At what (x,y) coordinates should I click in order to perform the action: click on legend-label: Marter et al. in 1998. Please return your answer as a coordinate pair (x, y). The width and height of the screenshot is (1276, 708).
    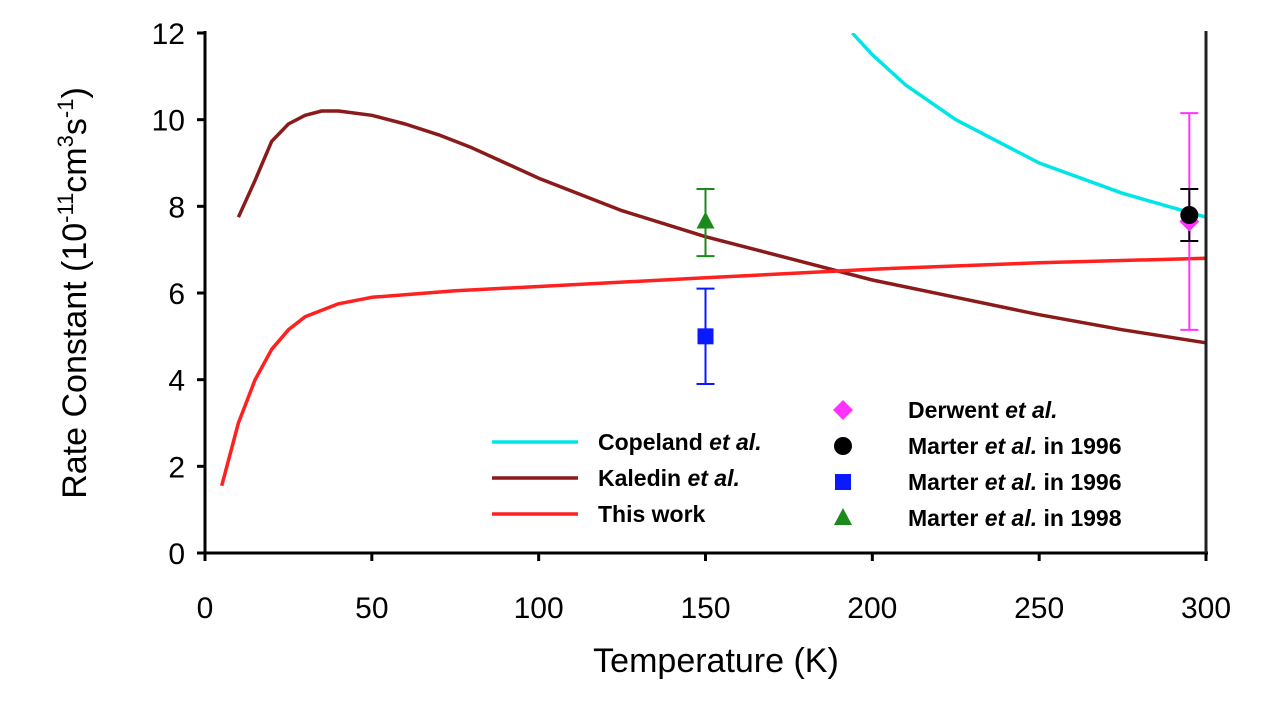
    Looking at the image, I should click on (1015, 518).